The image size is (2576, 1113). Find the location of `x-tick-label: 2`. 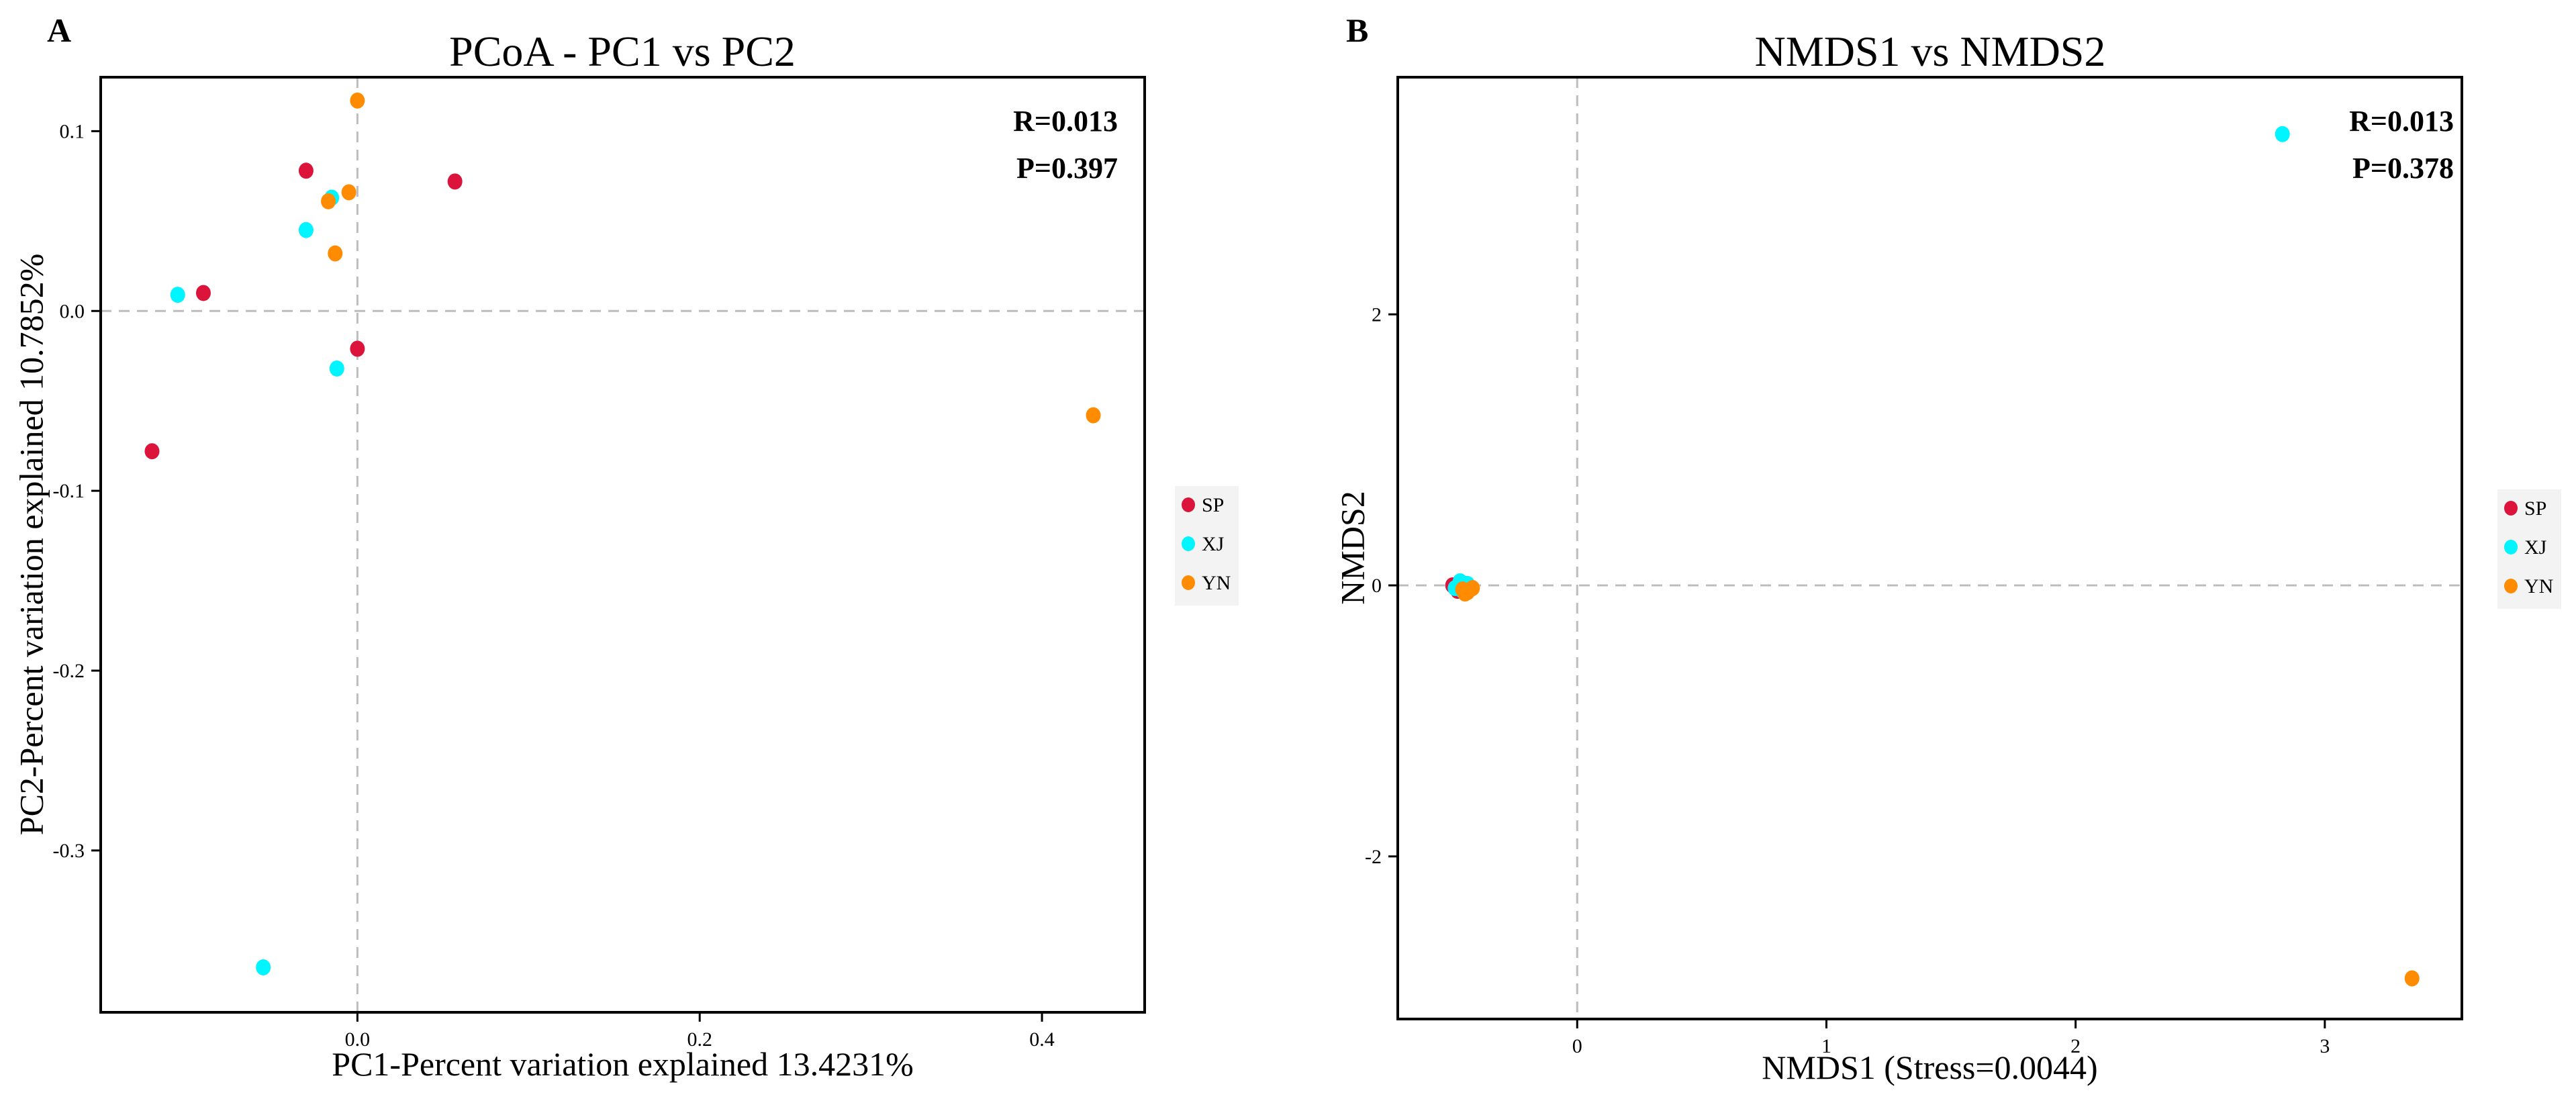

x-tick-label: 2 is located at coordinates (2075, 1046).